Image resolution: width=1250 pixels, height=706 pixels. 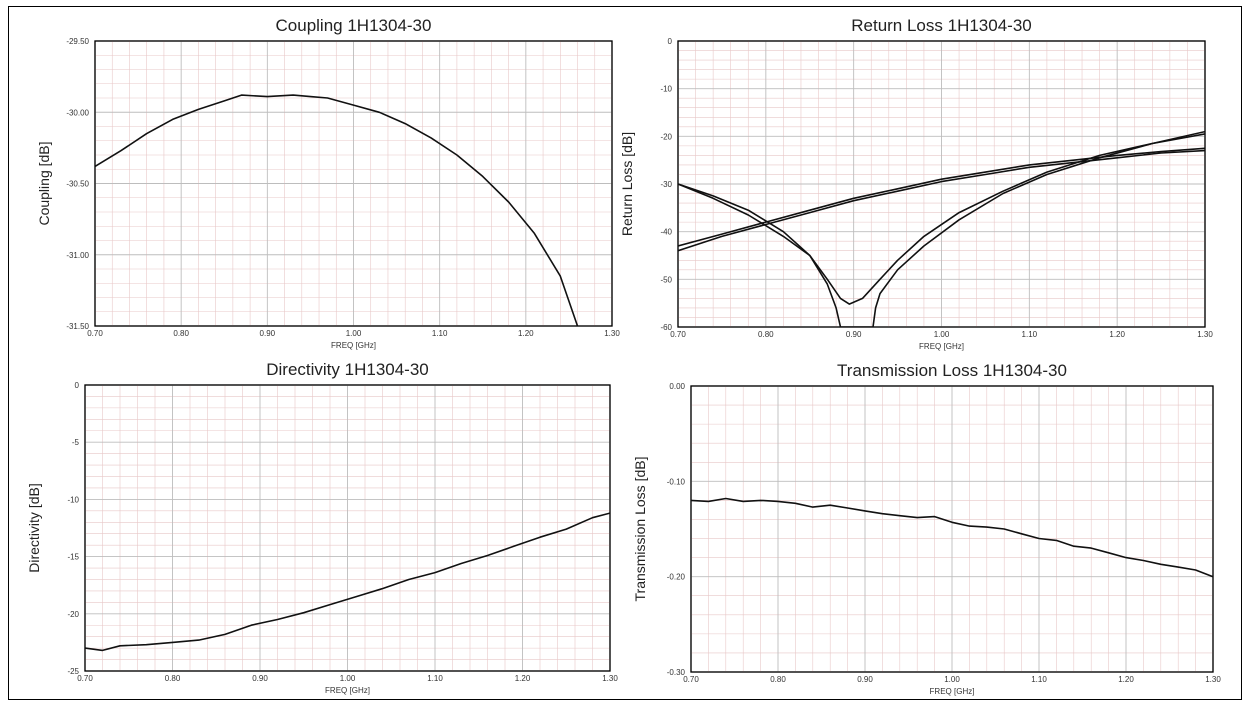 What do you see at coordinates (77, 255) in the screenshot?
I see `y-tick-label: -31.00` at bounding box center [77, 255].